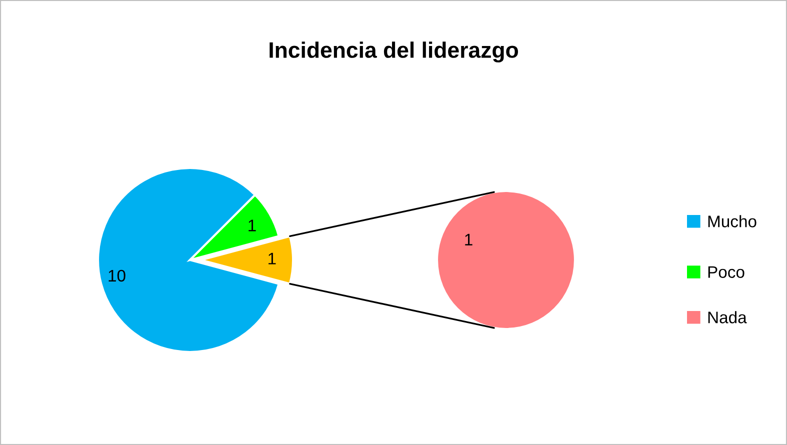  What do you see at coordinates (732, 221) in the screenshot?
I see `legend-label: Mucho` at bounding box center [732, 221].